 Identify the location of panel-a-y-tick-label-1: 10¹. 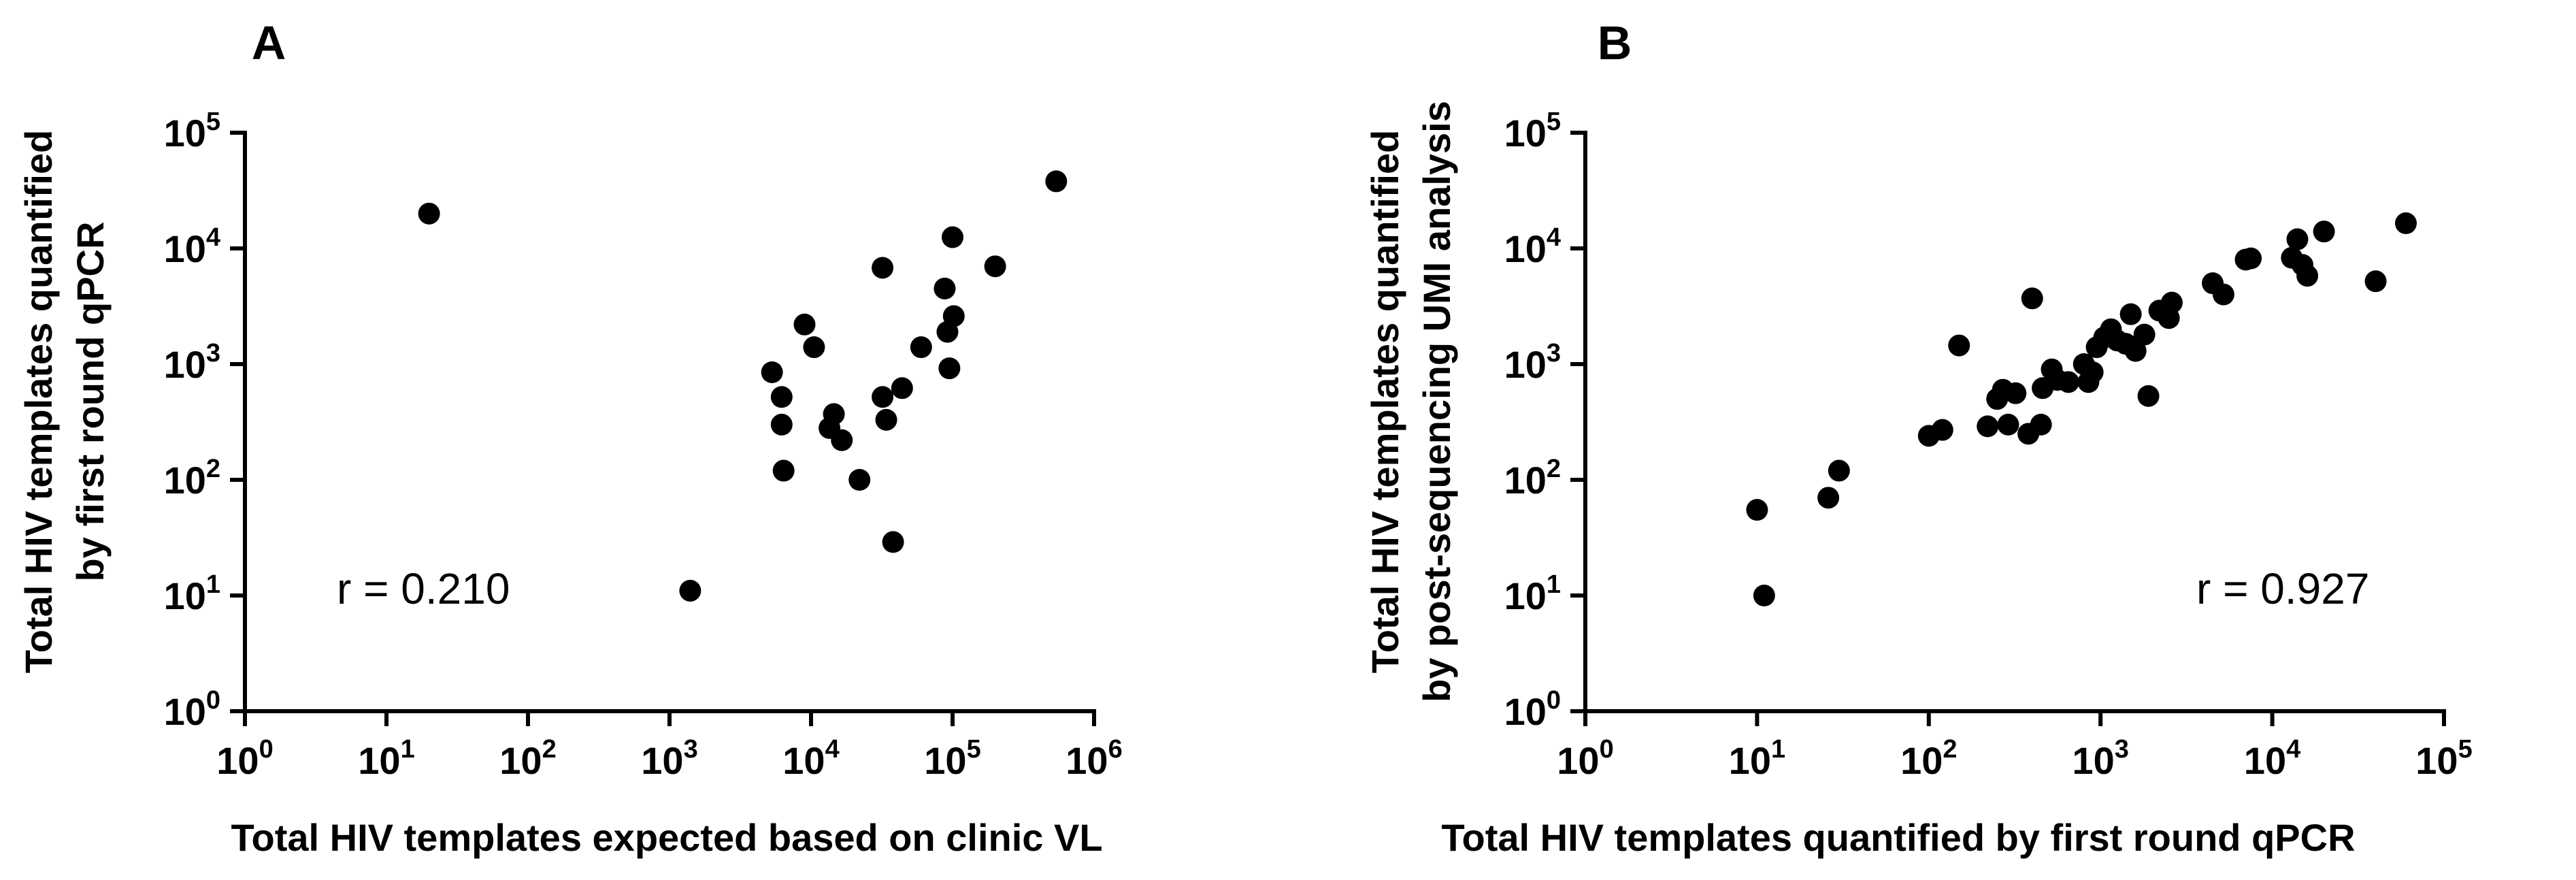
(192, 593).